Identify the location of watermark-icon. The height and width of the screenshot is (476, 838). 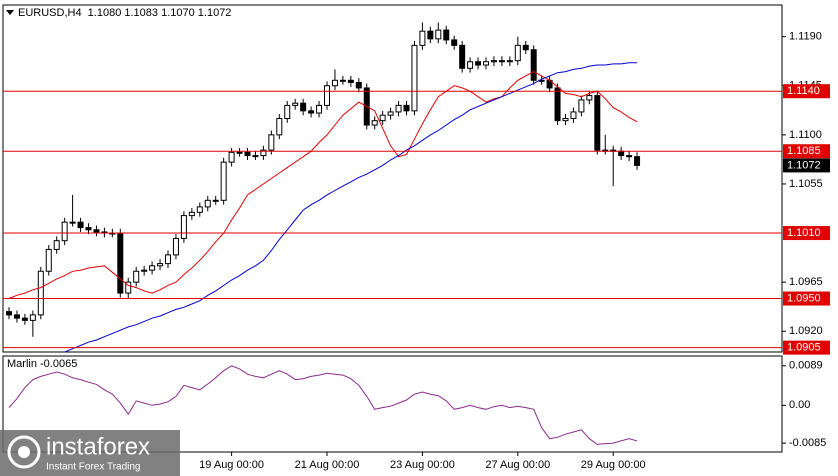
(24, 452).